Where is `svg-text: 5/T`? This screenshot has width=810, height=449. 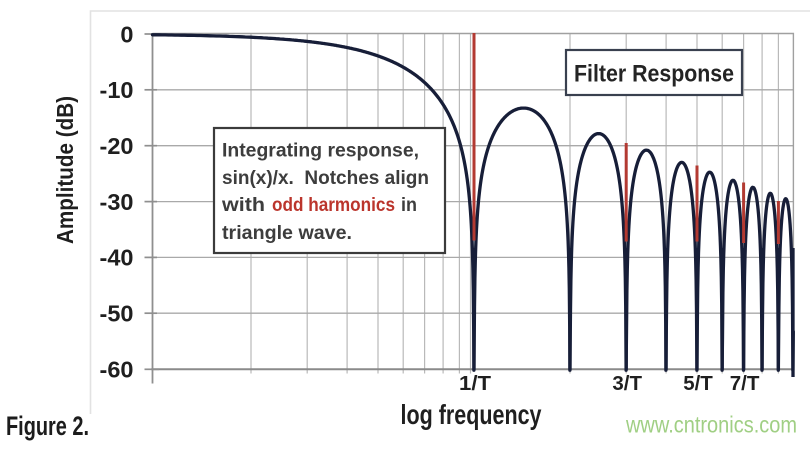 svg-text: 5/T is located at coordinates (698, 383).